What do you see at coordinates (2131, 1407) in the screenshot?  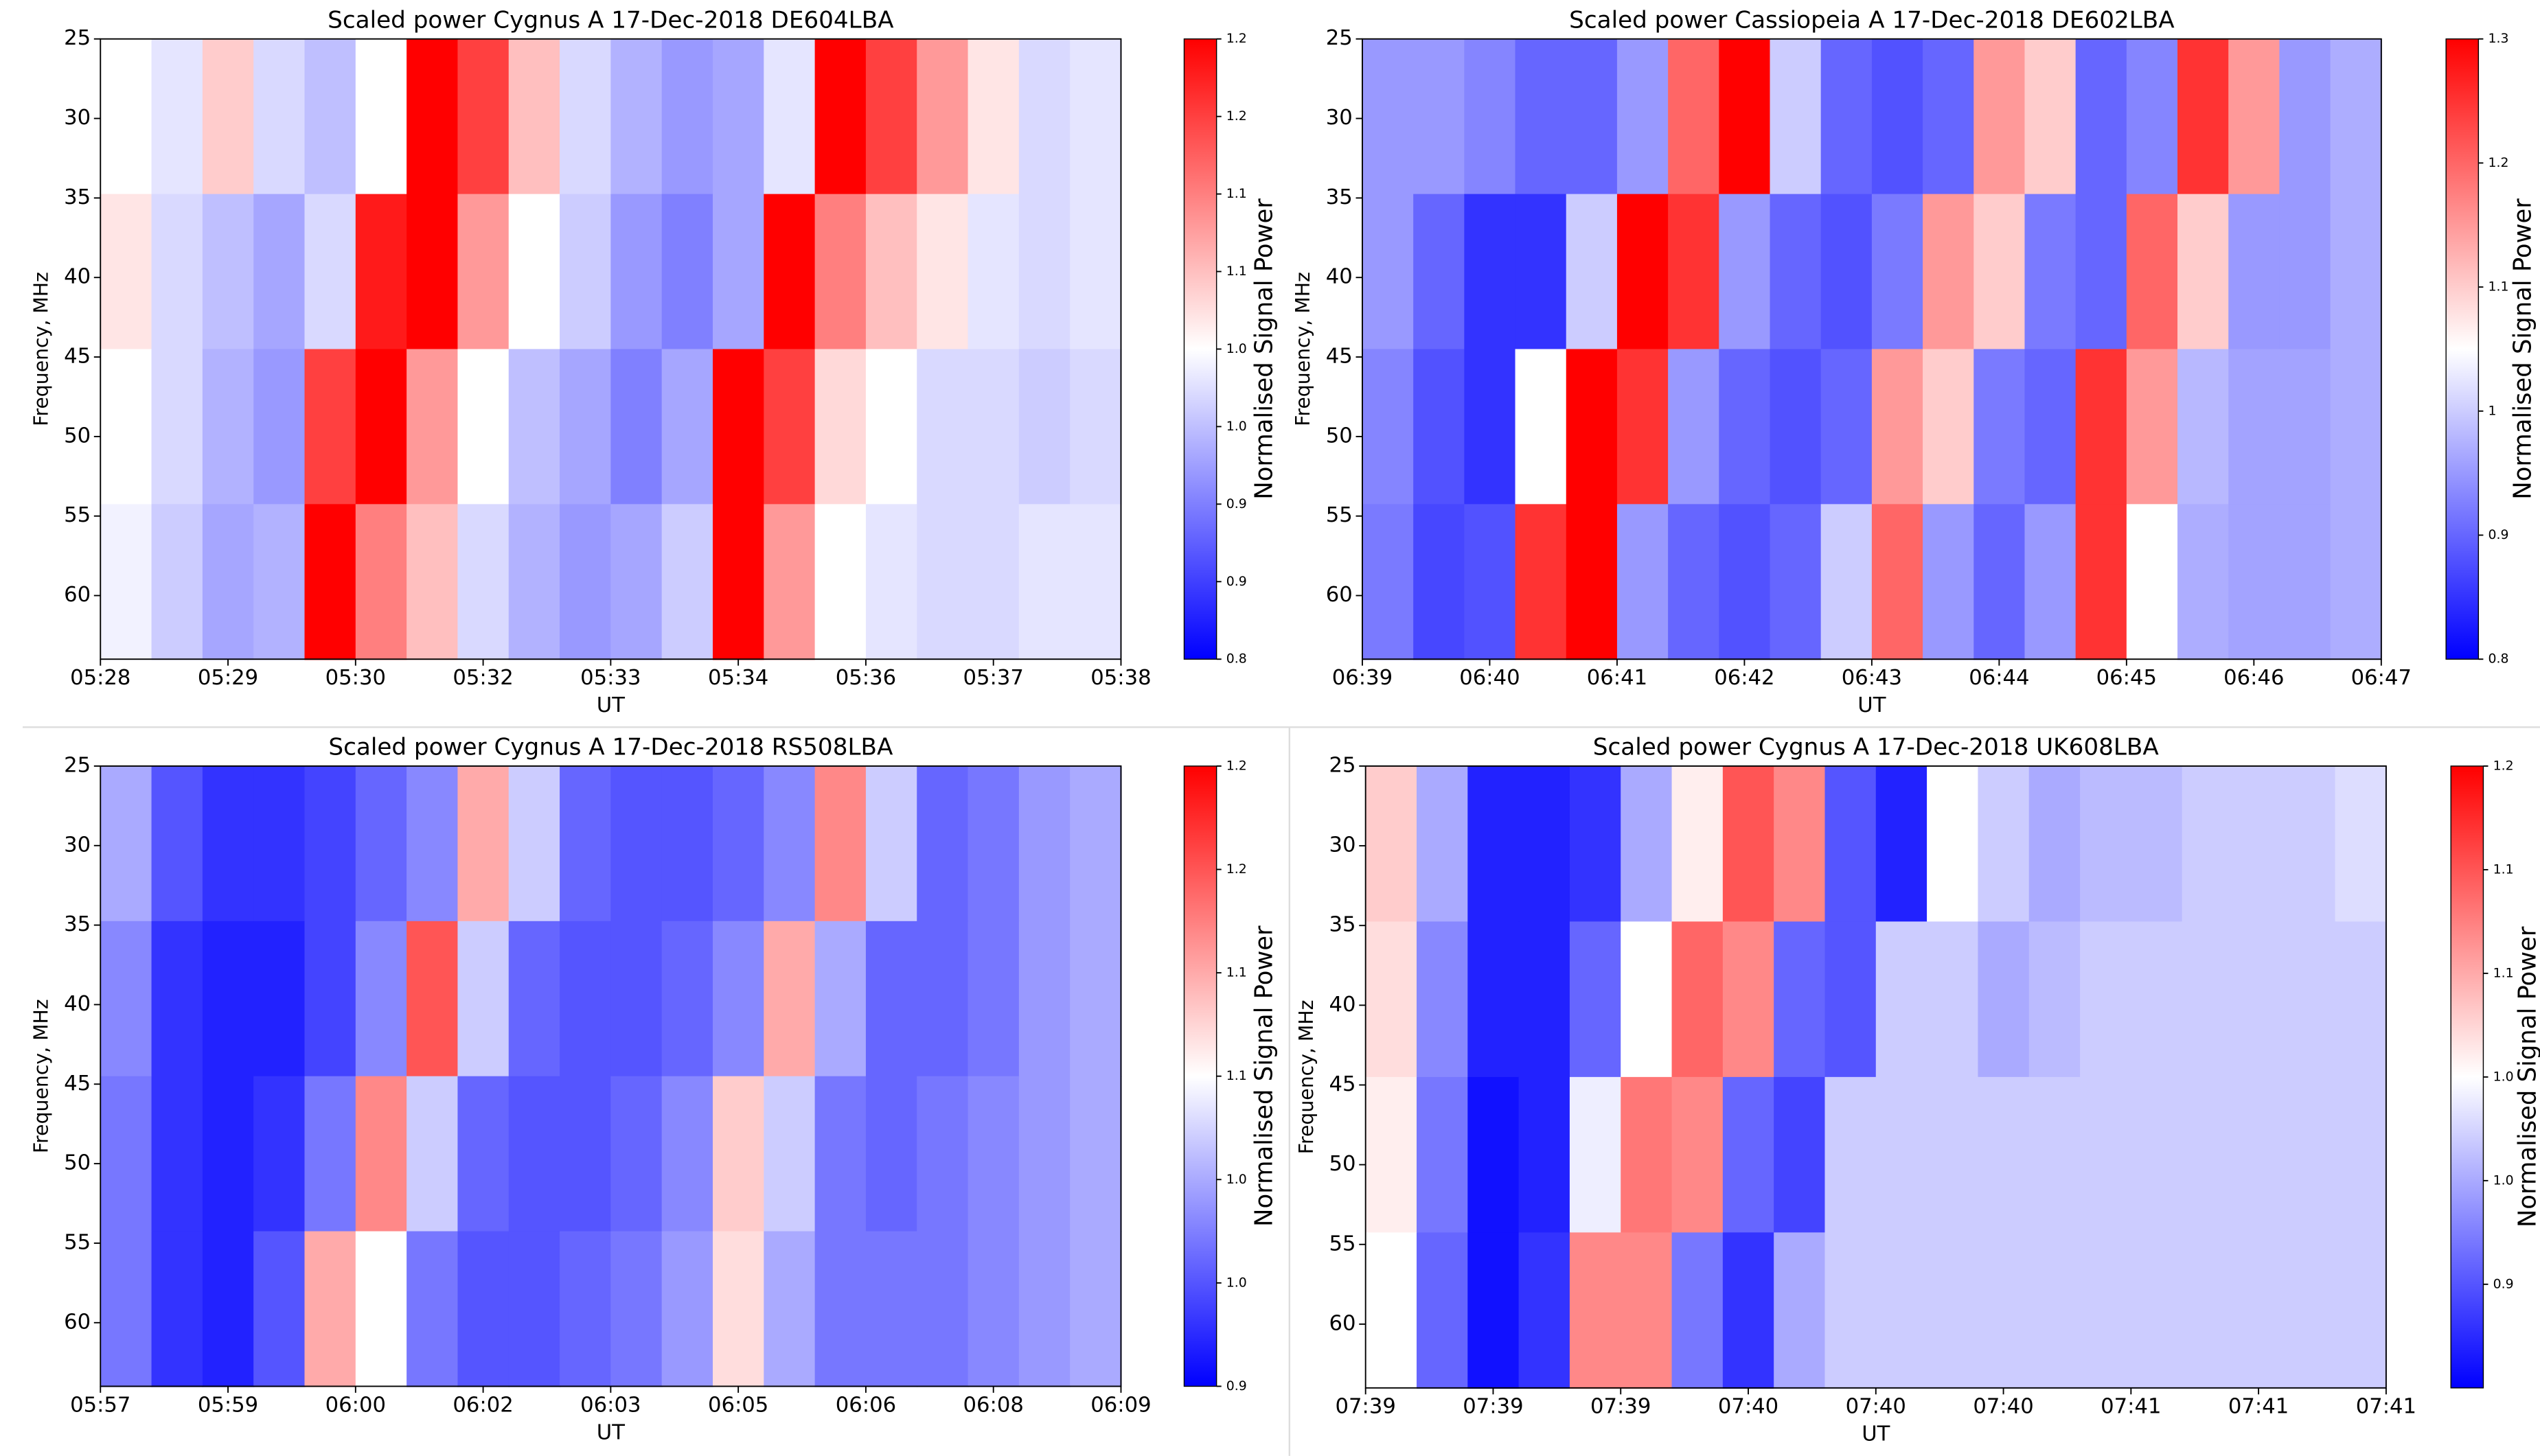 I see `x-tick-label: 07:41` at bounding box center [2131, 1407].